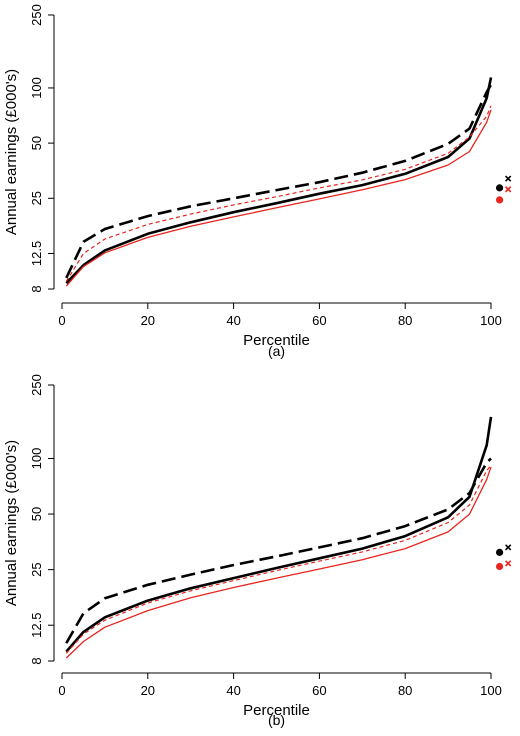 The width and height of the screenshot is (520, 736). What do you see at coordinates (276, 720) in the screenshot?
I see `panel-label: (b)` at bounding box center [276, 720].